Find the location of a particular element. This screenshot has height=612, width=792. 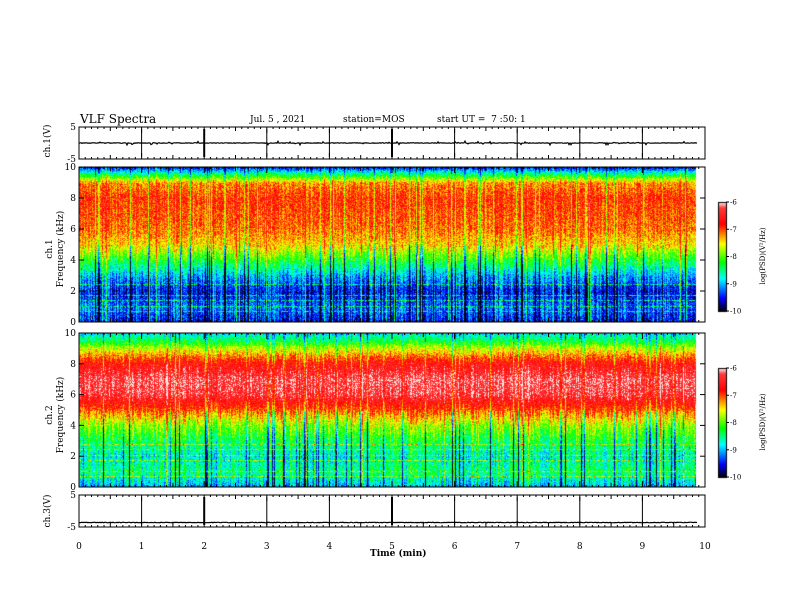

station-label: station=MOS is located at coordinates (374, 120).